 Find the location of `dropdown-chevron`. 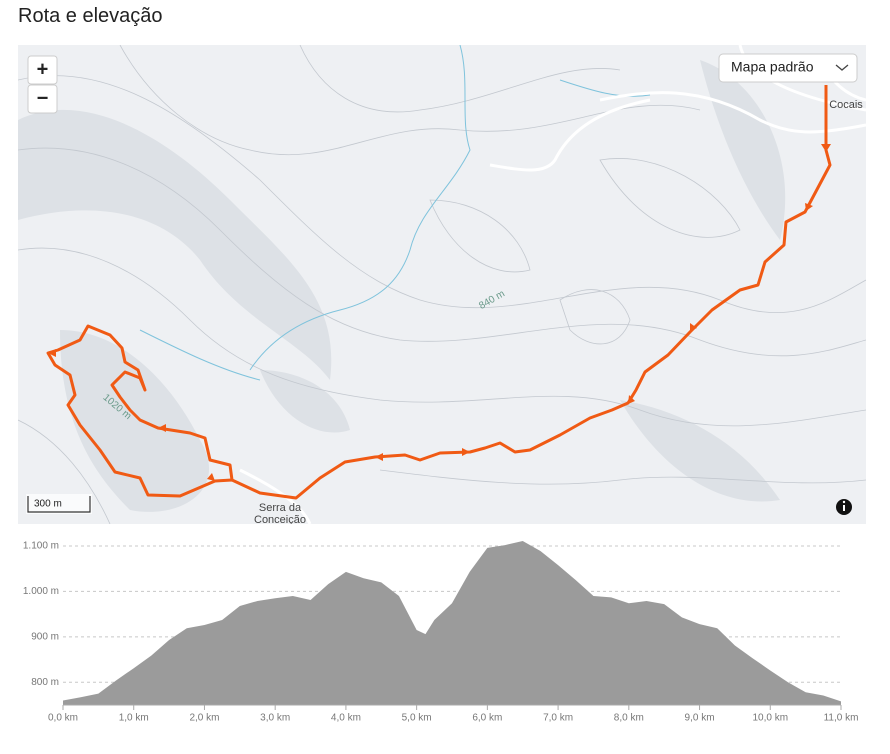

dropdown-chevron is located at coordinates (842, 67).